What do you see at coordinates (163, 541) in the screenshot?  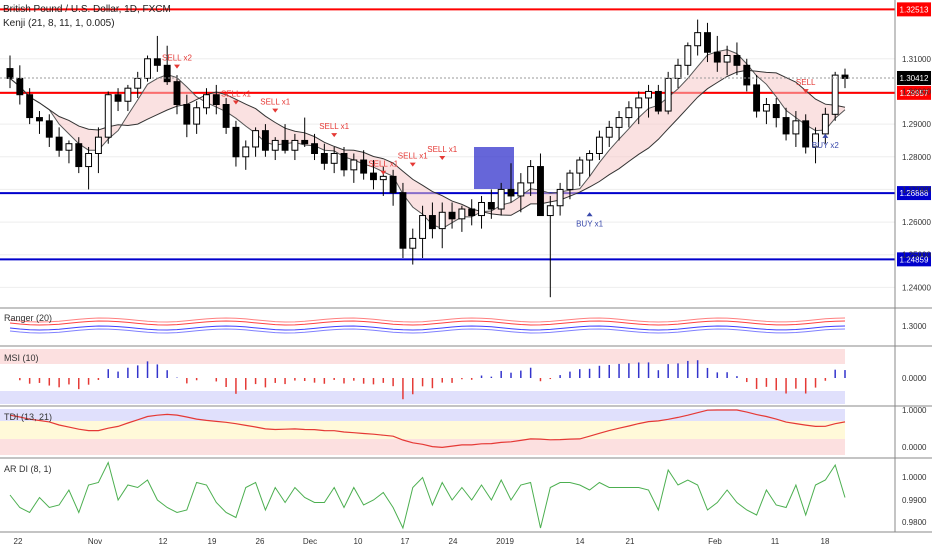 I see `time-tick-label: 12` at bounding box center [163, 541].